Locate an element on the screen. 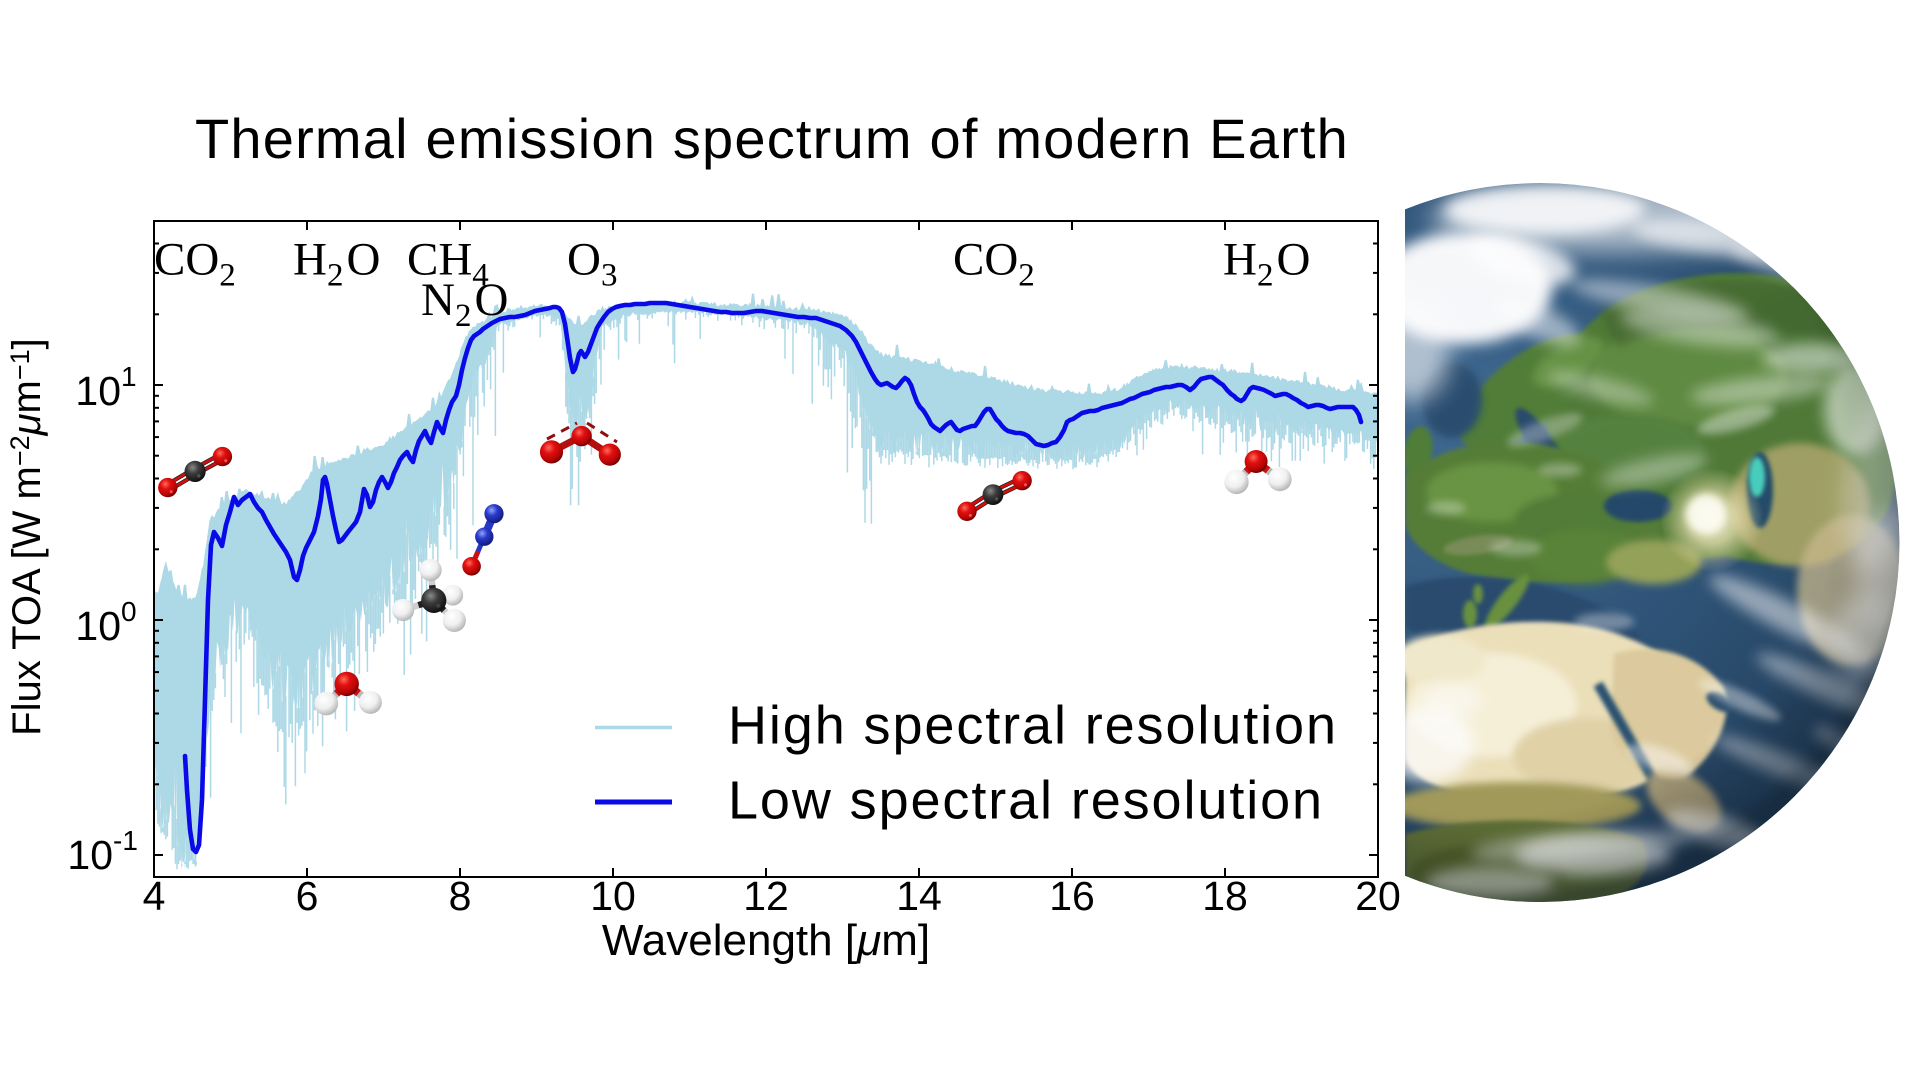  svg-text: 6 is located at coordinates (307, 896).